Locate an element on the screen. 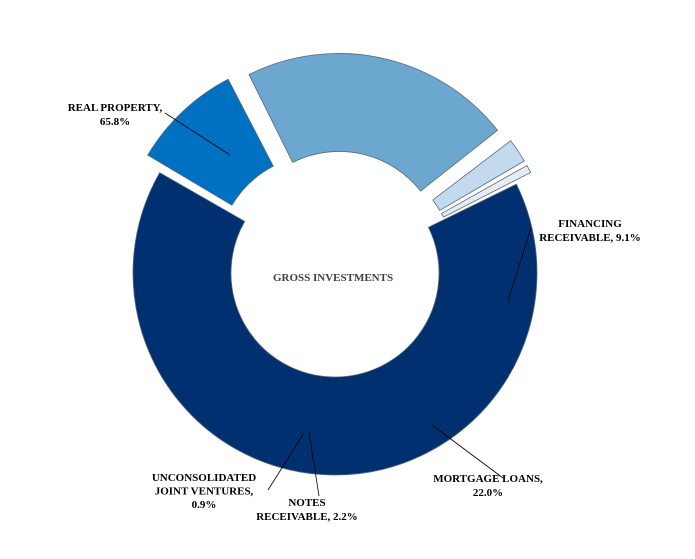 The image size is (695, 559). leader-line-notes-receivable is located at coordinates (314, 464).